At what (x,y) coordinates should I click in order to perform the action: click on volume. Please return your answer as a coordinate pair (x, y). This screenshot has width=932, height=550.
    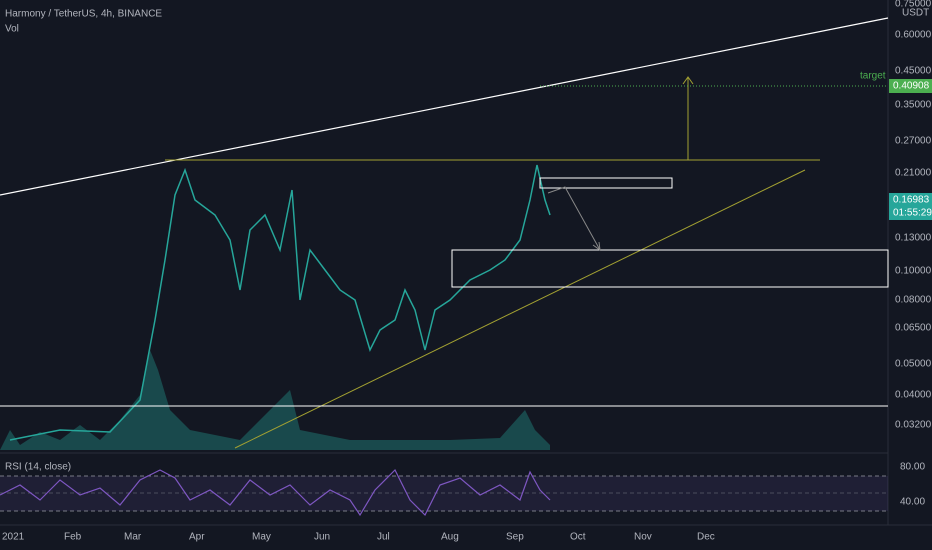
    Looking at the image, I should click on (275, 400).